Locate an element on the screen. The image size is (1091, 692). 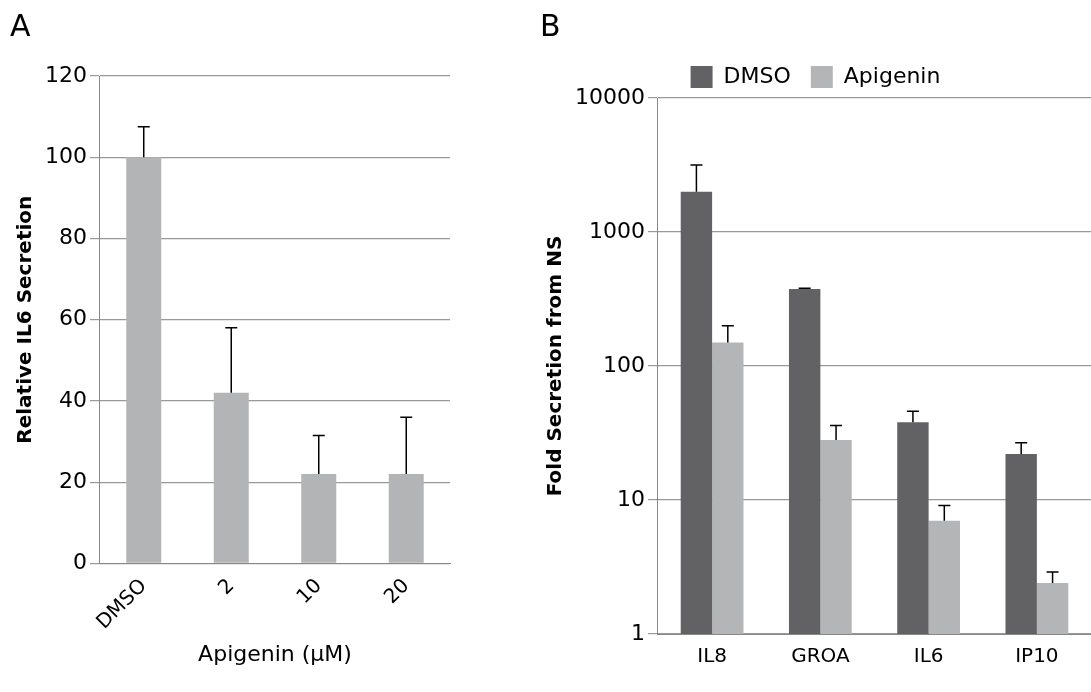
chart-title: A is located at coordinates (20, 25).